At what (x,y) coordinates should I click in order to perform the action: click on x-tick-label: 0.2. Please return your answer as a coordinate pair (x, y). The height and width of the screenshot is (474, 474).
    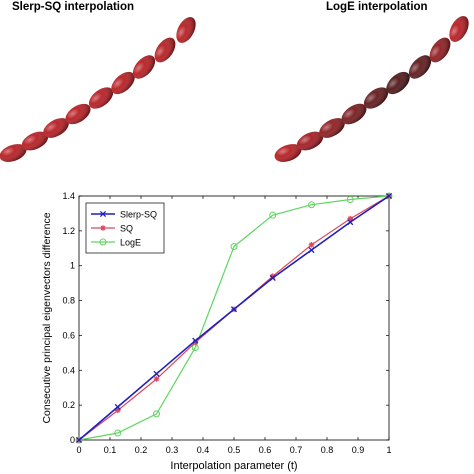
    Looking at the image, I should click on (141, 450).